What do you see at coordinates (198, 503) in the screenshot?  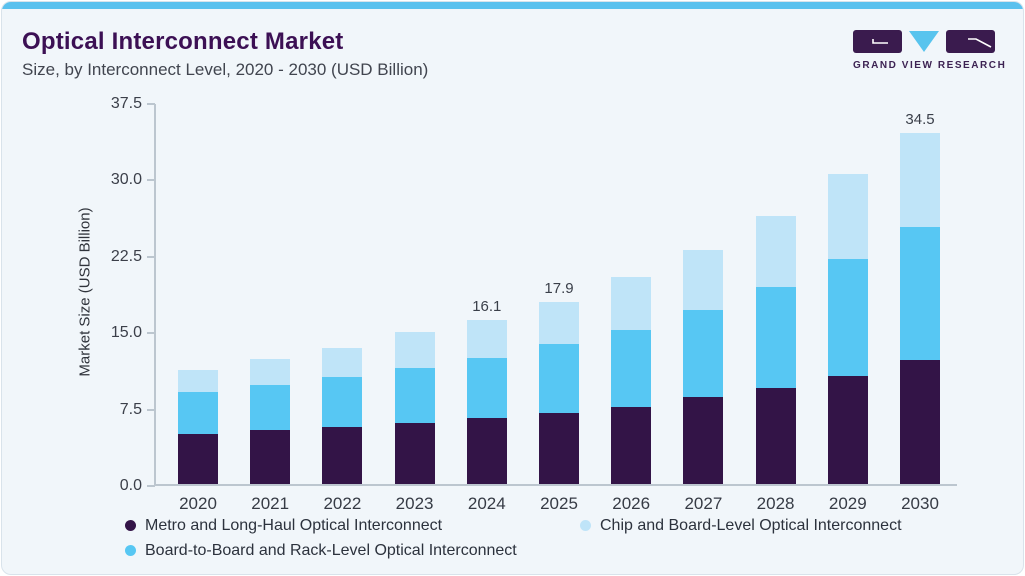 I see `x-tick-label: 2020` at bounding box center [198, 503].